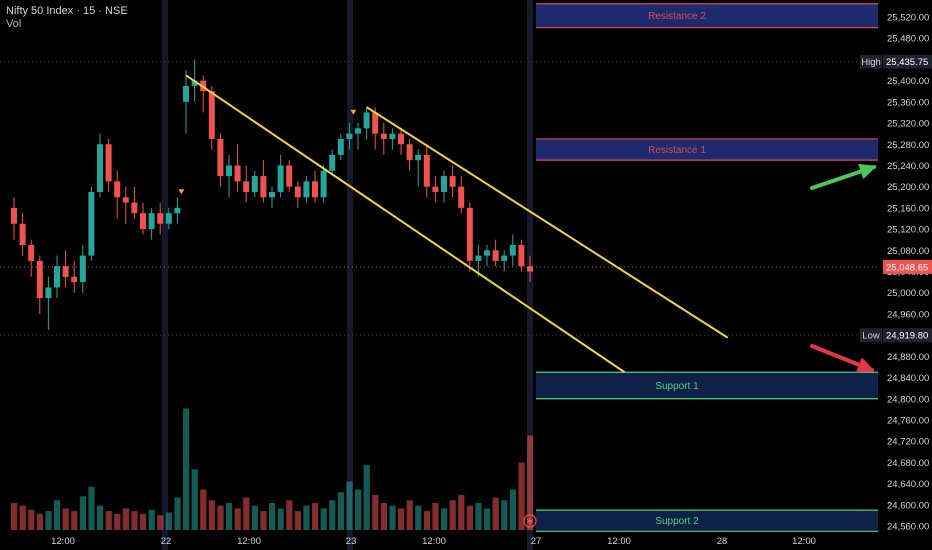  Describe the element at coordinates (908, 251) in the screenshot. I see `price-tick: 25,080.00` at that location.